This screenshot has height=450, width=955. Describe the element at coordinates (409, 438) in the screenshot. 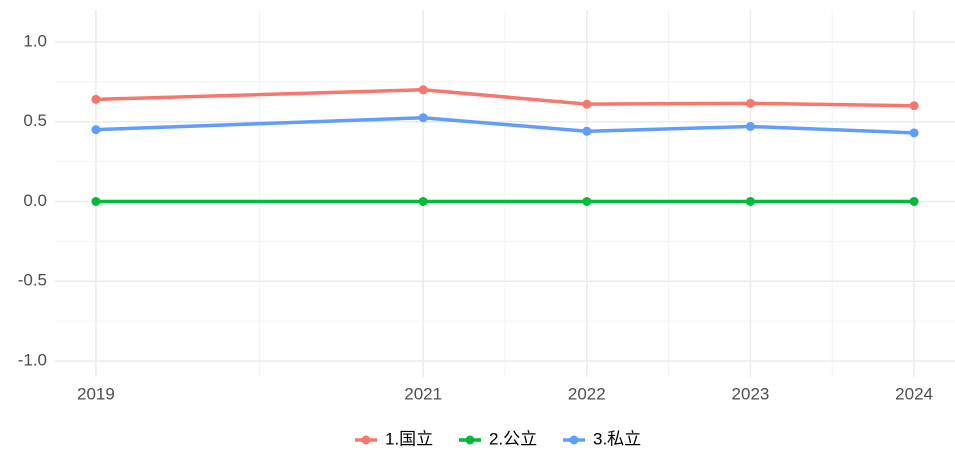

I see `legend-label: 1.国立` at that location.